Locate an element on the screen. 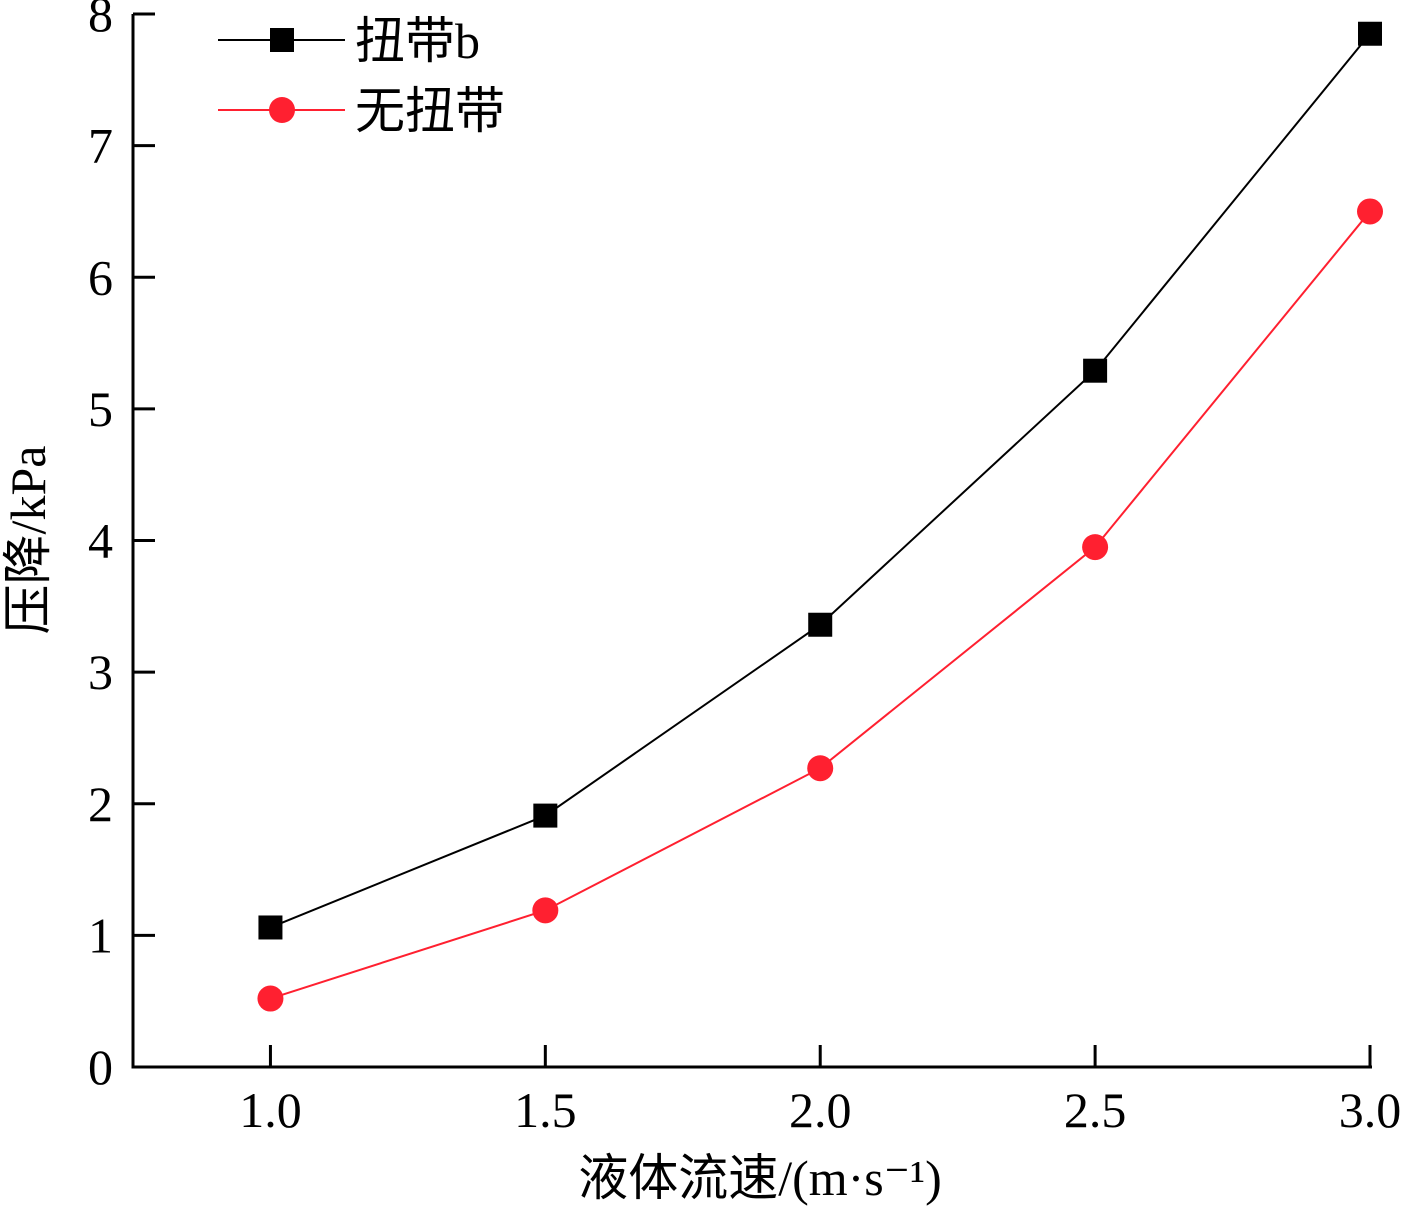 The image size is (1409, 1215). legend-label: 无扭带 is located at coordinates (430, 111).